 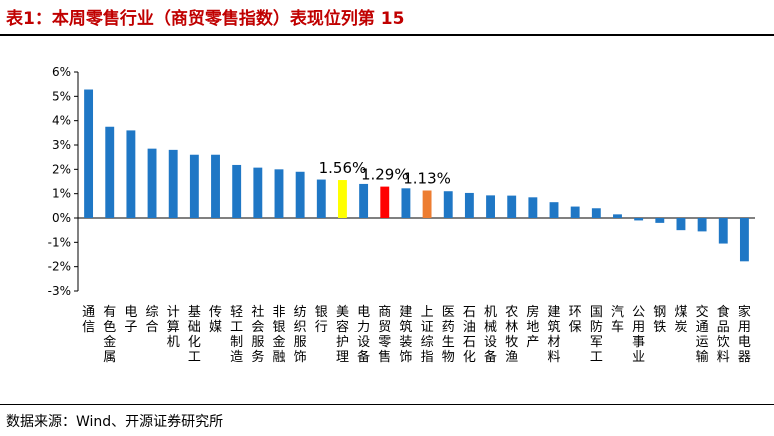 What do you see at coordinates (532, 327) in the screenshot?
I see `svg-text: 地` at bounding box center [532, 327].